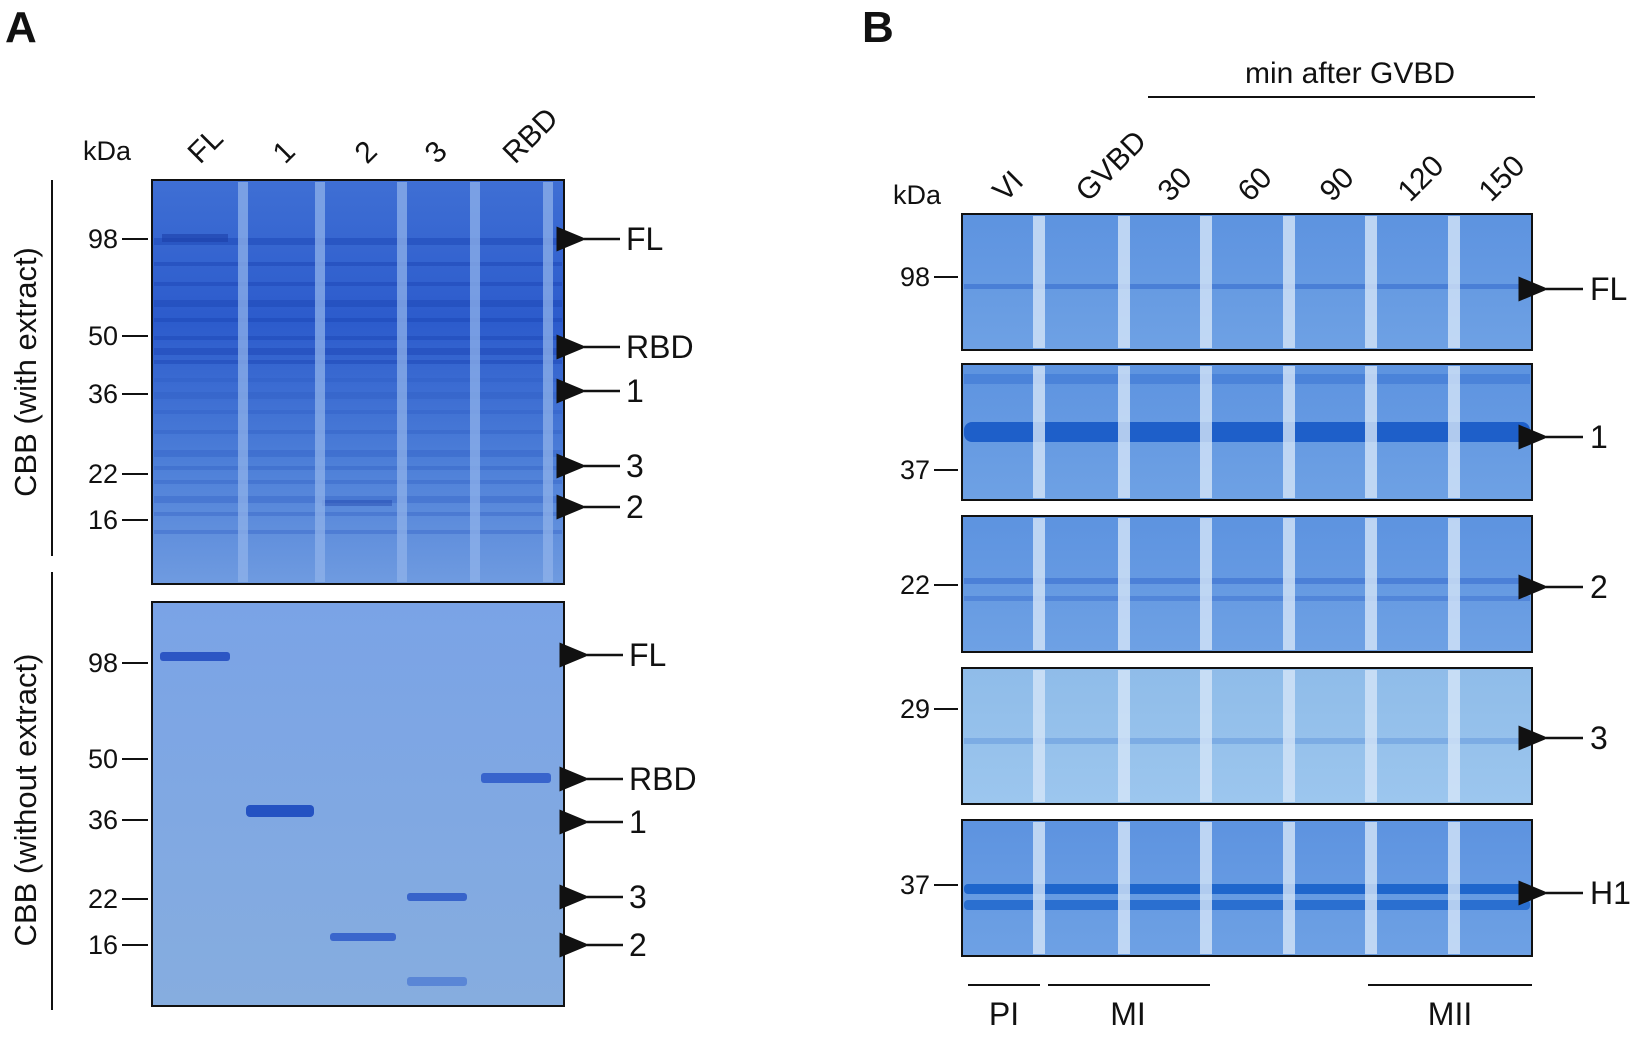 The image size is (1645, 1039). I want to click on lane-label-90: 90, so click(1337, 184).